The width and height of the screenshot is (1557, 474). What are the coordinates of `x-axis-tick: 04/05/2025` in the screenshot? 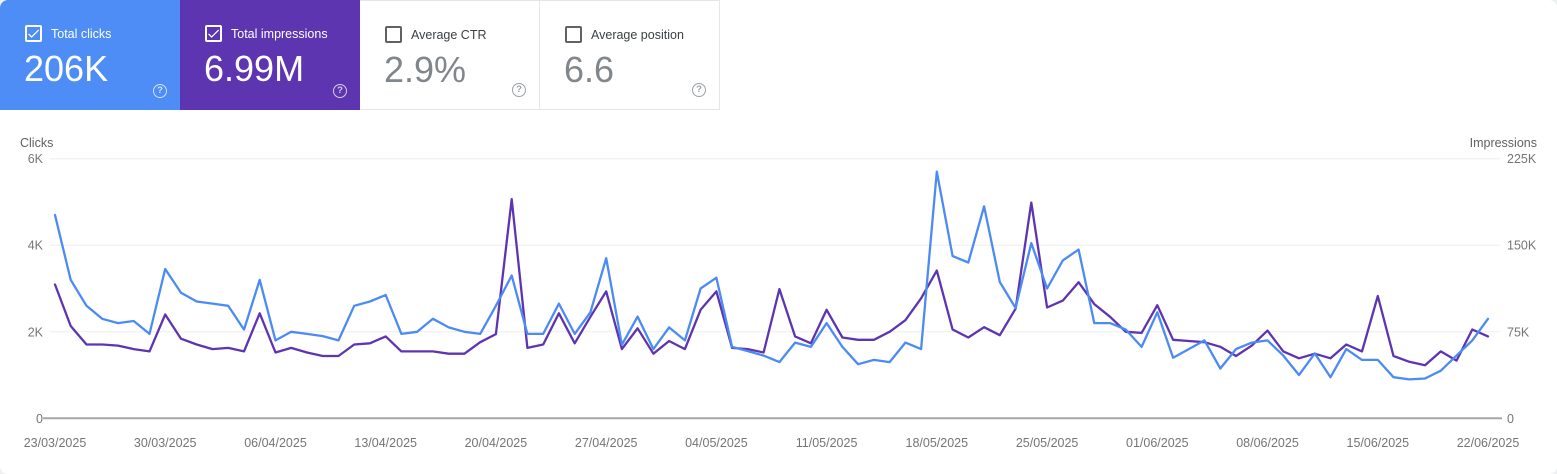 It's located at (716, 443).